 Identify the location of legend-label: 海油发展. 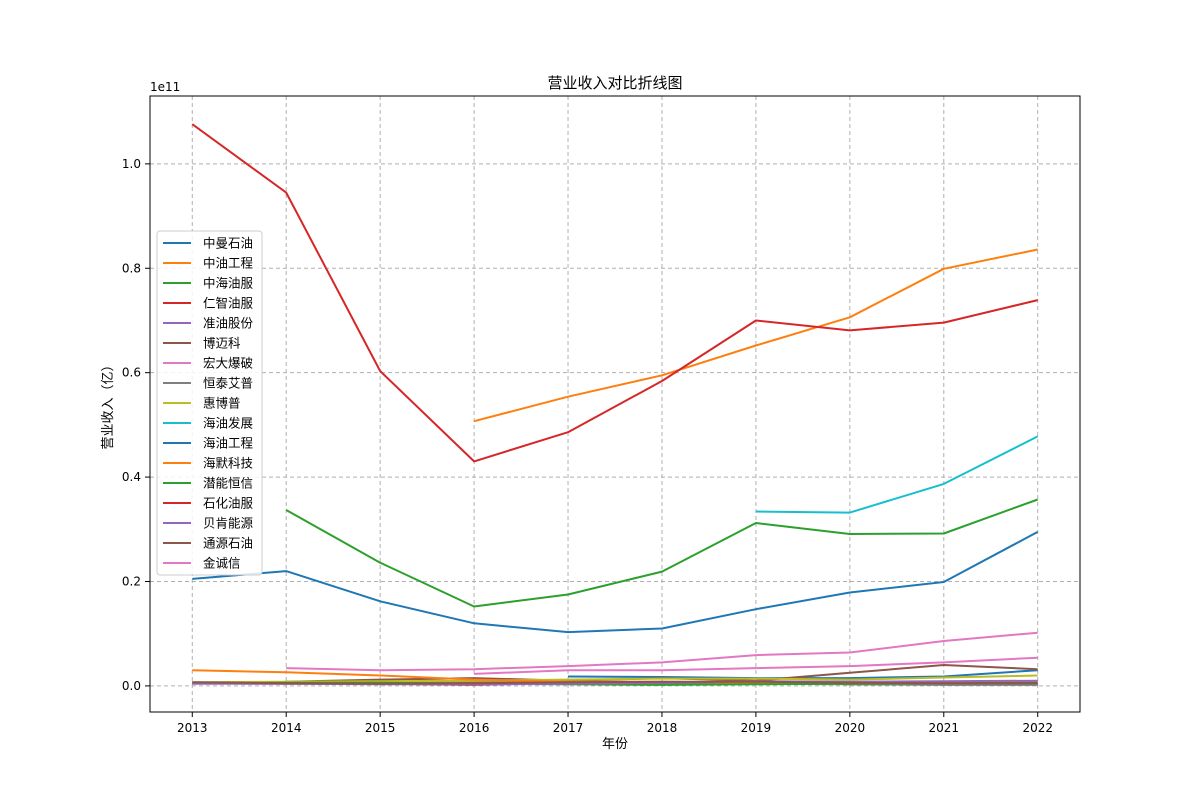
(228, 423).